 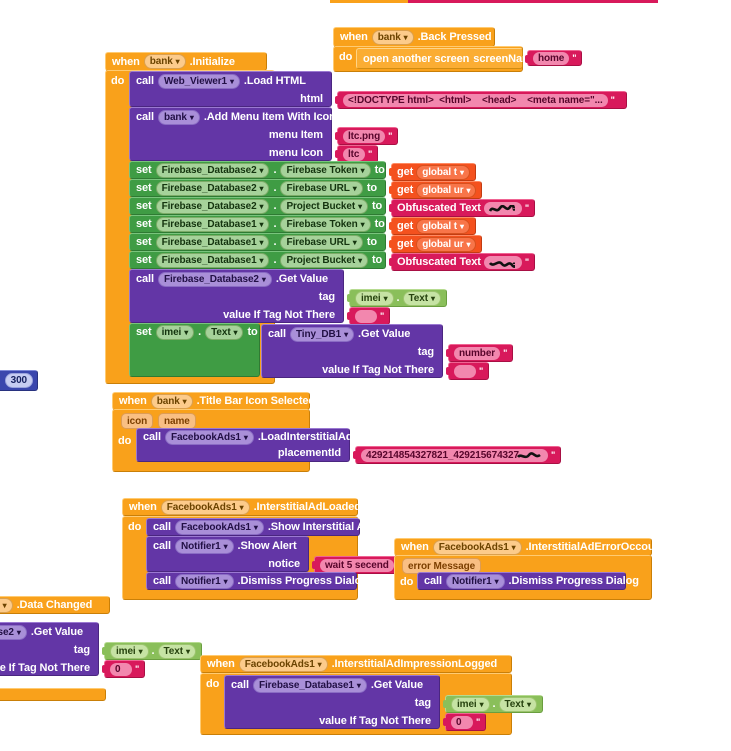 I want to click on param-badge-icon: icon, so click(x=137, y=421).